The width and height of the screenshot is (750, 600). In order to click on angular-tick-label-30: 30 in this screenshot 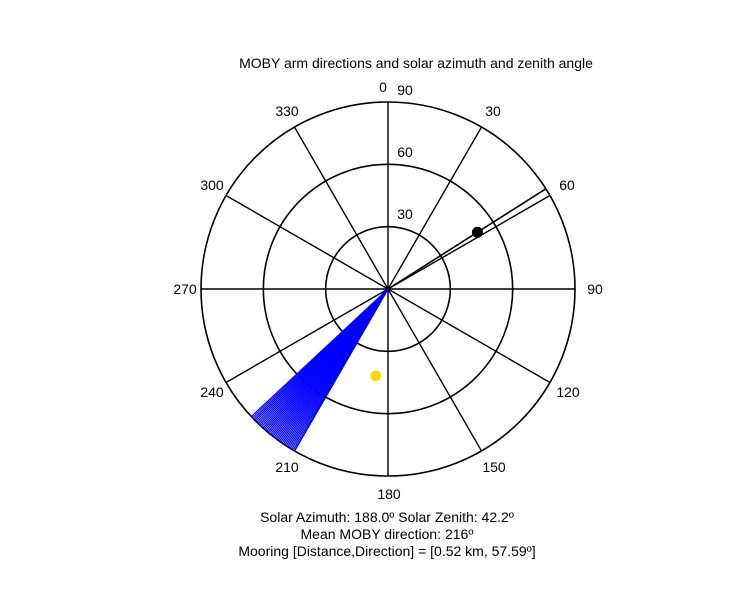, I will do `click(493, 111)`.